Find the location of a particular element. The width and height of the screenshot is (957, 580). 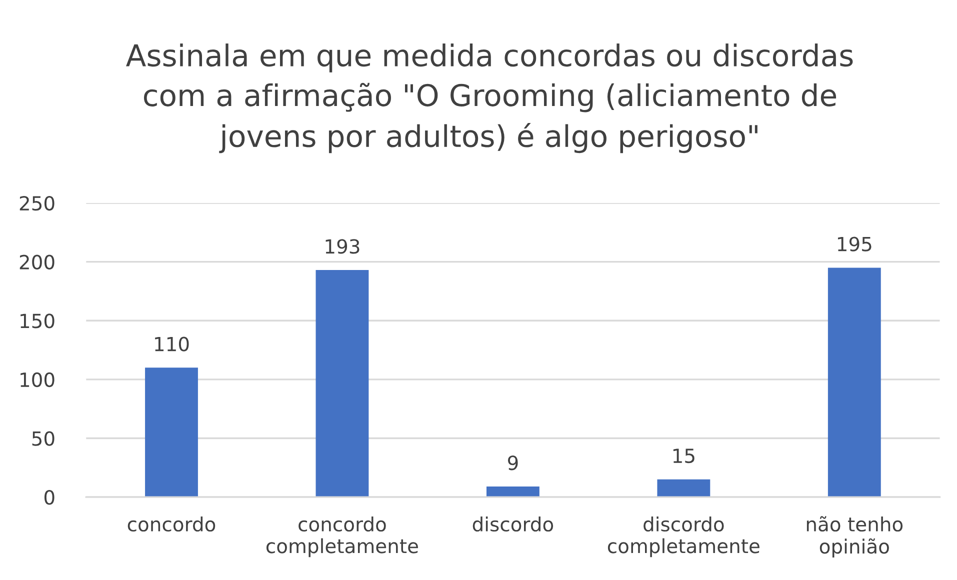

x-tick-label: concordo is located at coordinates (172, 524).